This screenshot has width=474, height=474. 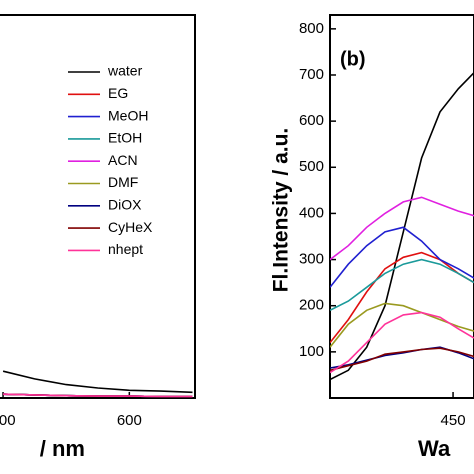 I want to click on y-tick-label: 600, so click(x=311, y=120).